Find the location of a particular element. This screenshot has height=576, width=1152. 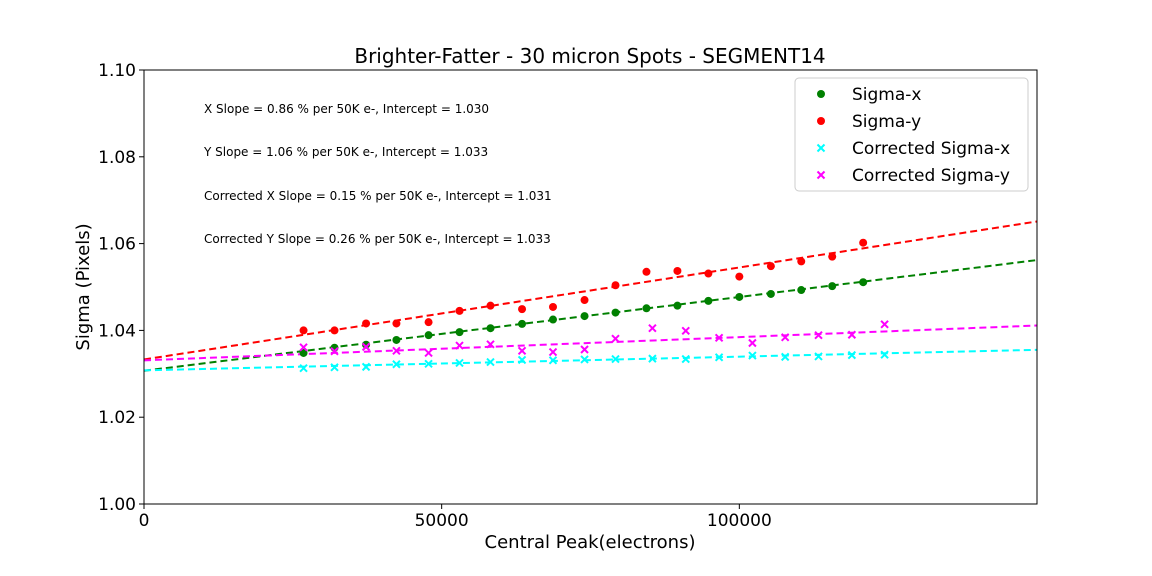

y-tick-label: 1.06 is located at coordinates (117, 245).